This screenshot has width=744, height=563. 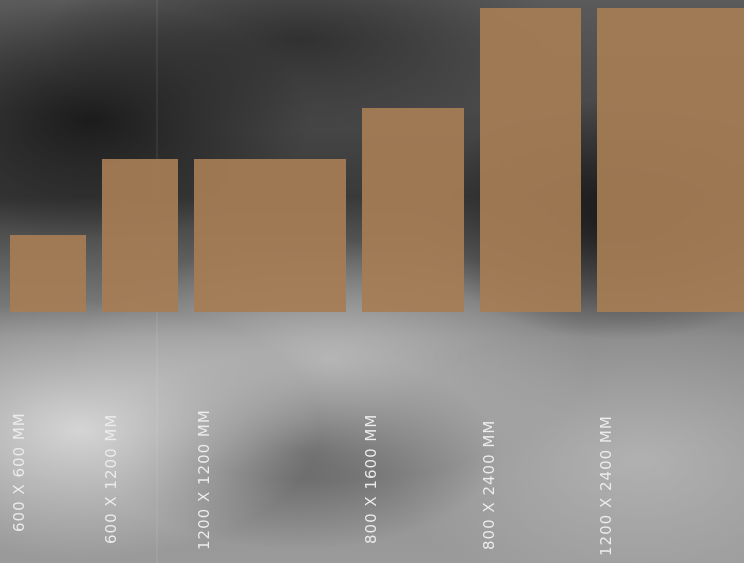 I want to click on size-label: 1200 X 1200 MM, so click(x=204, y=479).